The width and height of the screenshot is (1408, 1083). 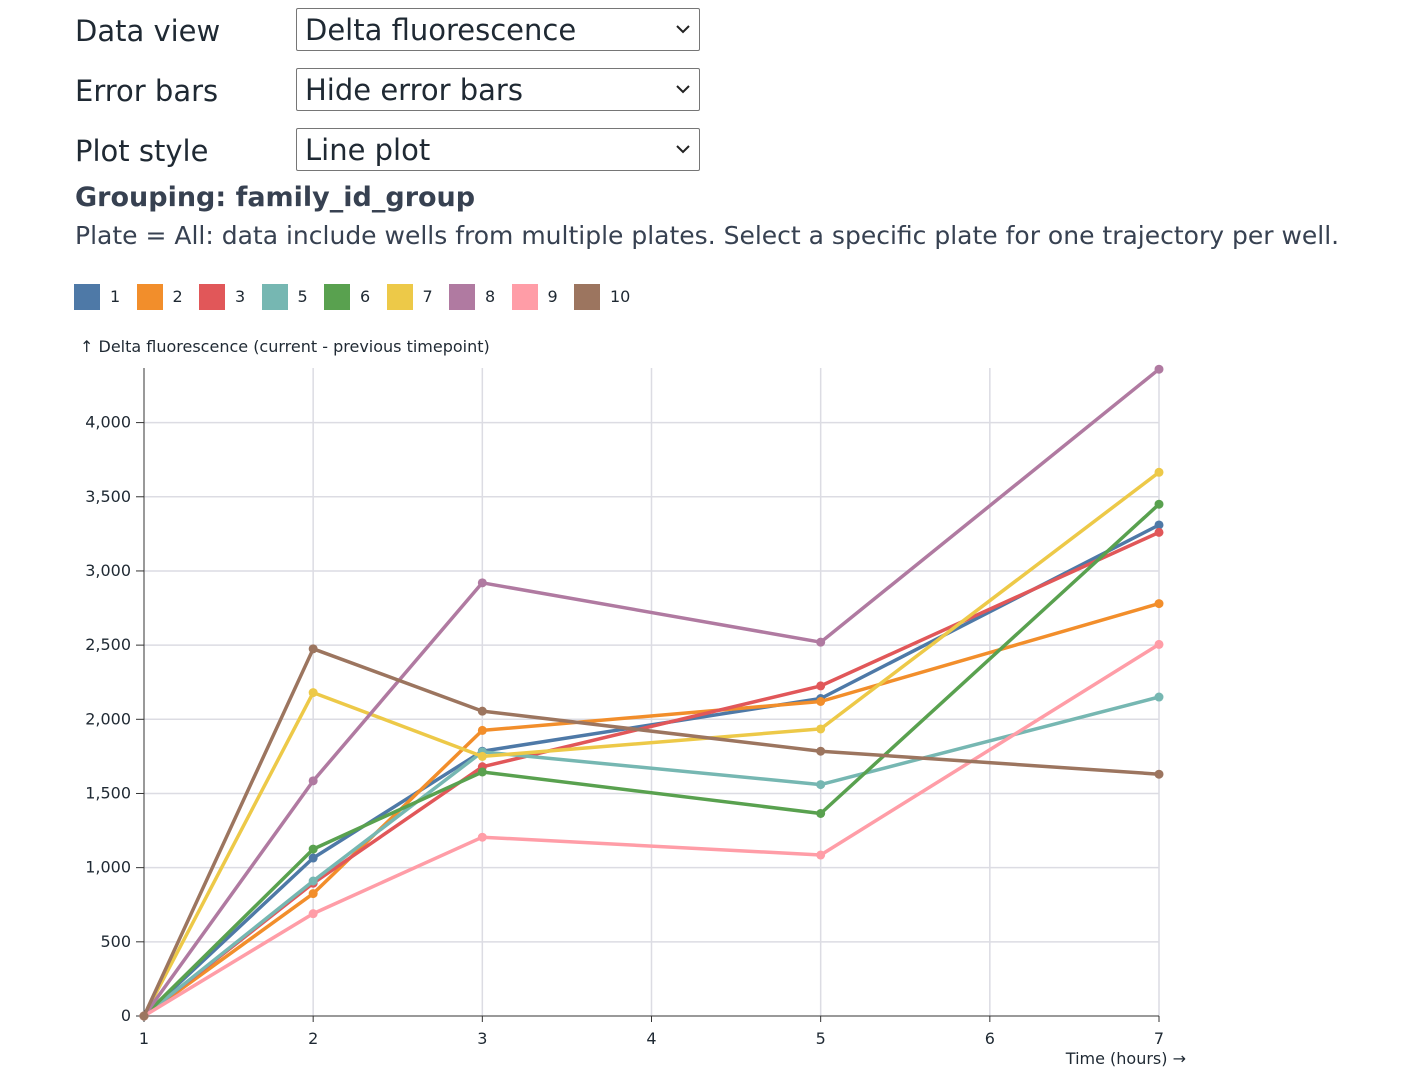 What do you see at coordinates (427, 296) in the screenshot?
I see `legend-label: 7` at bounding box center [427, 296].